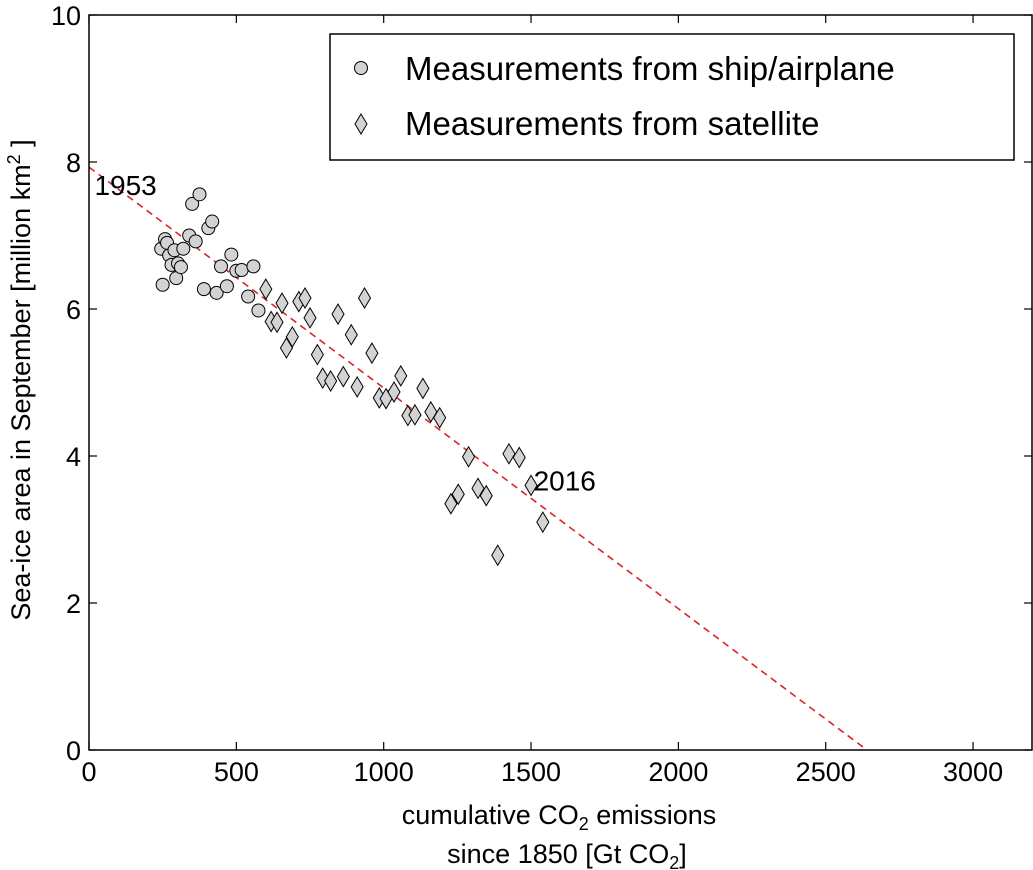  What do you see at coordinates (236, 772) in the screenshot?
I see `x-tick-label: 500` at bounding box center [236, 772].